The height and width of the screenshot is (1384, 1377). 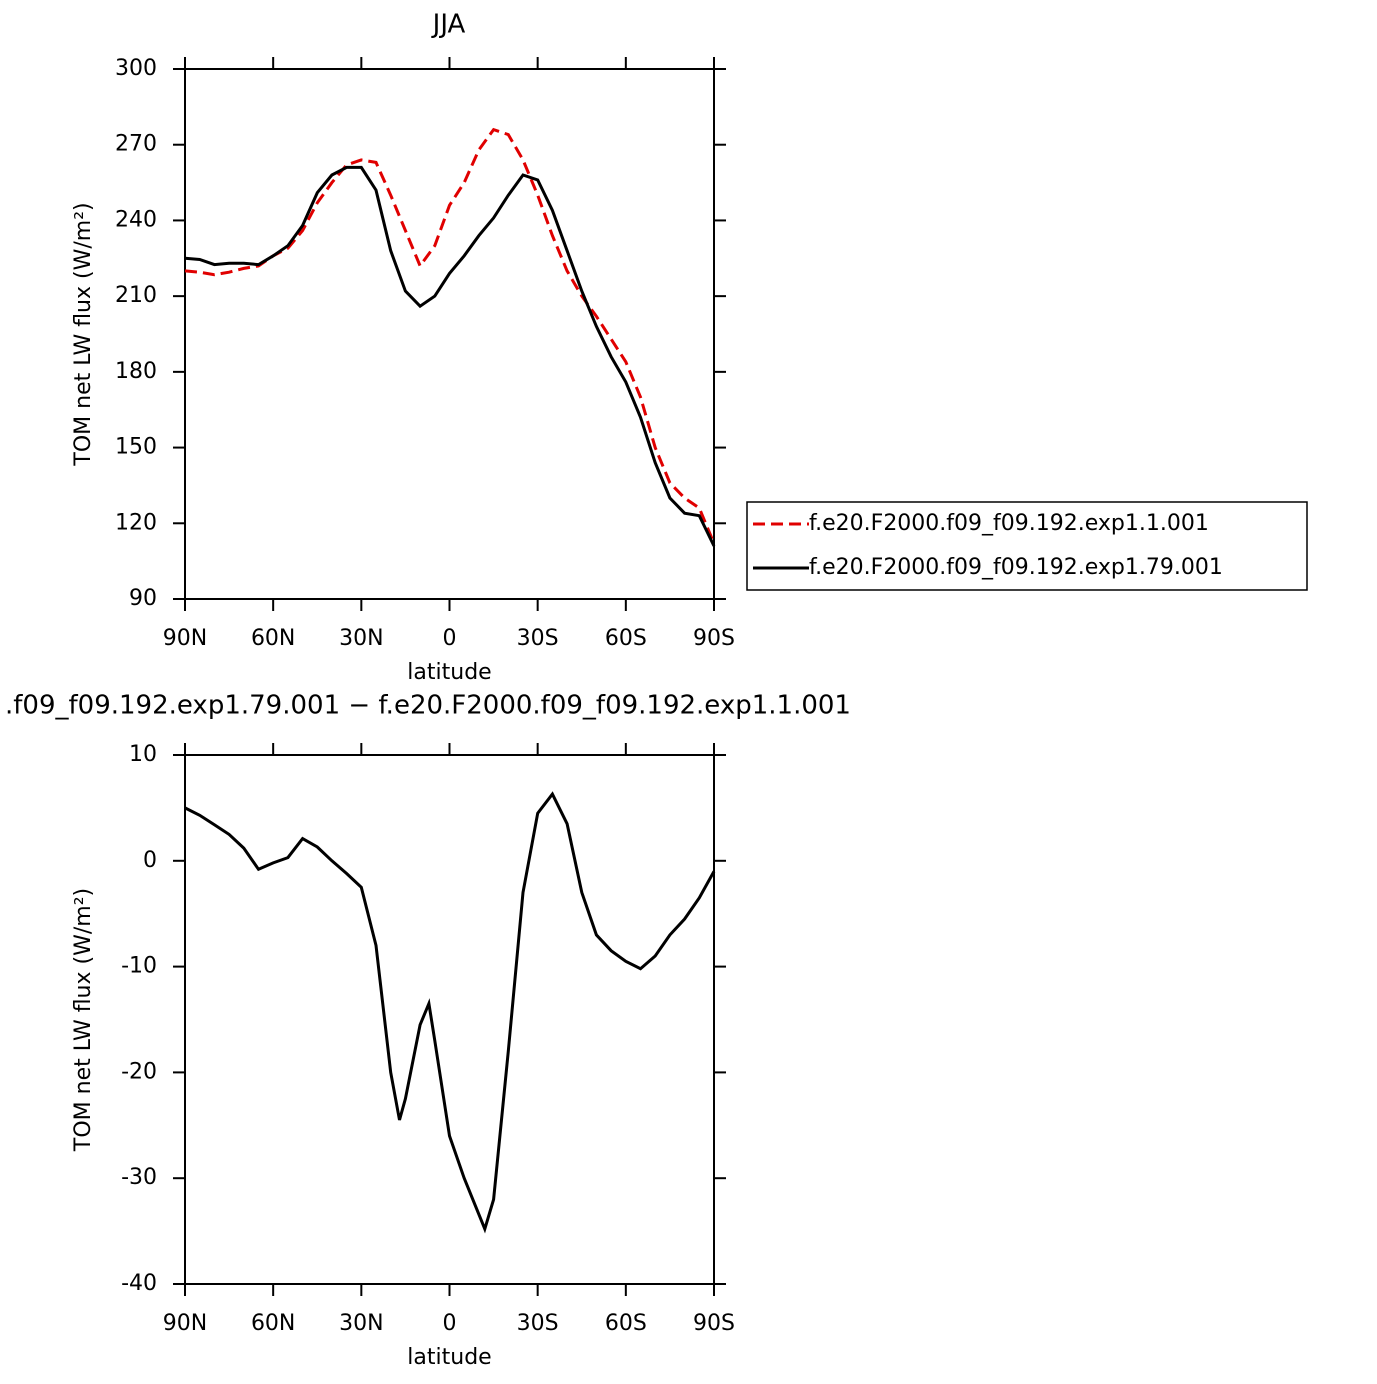 What do you see at coordinates (136, 295) in the screenshot?
I see `y-tick-label: 210` at bounding box center [136, 295].